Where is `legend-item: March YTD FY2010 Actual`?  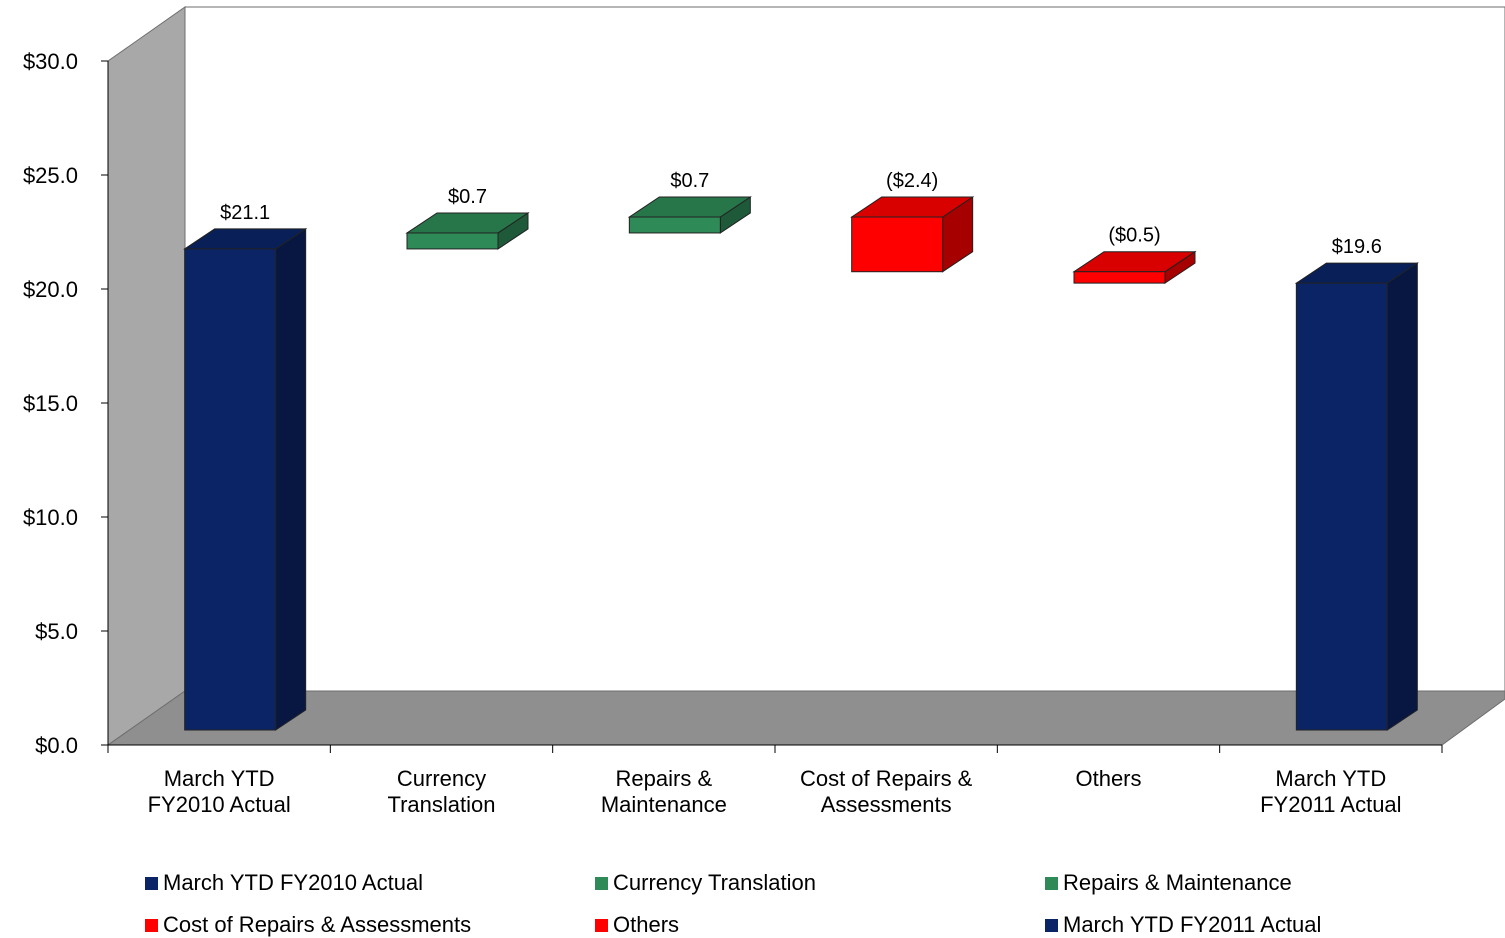
legend-item: March YTD FY2010 Actual is located at coordinates (284, 883).